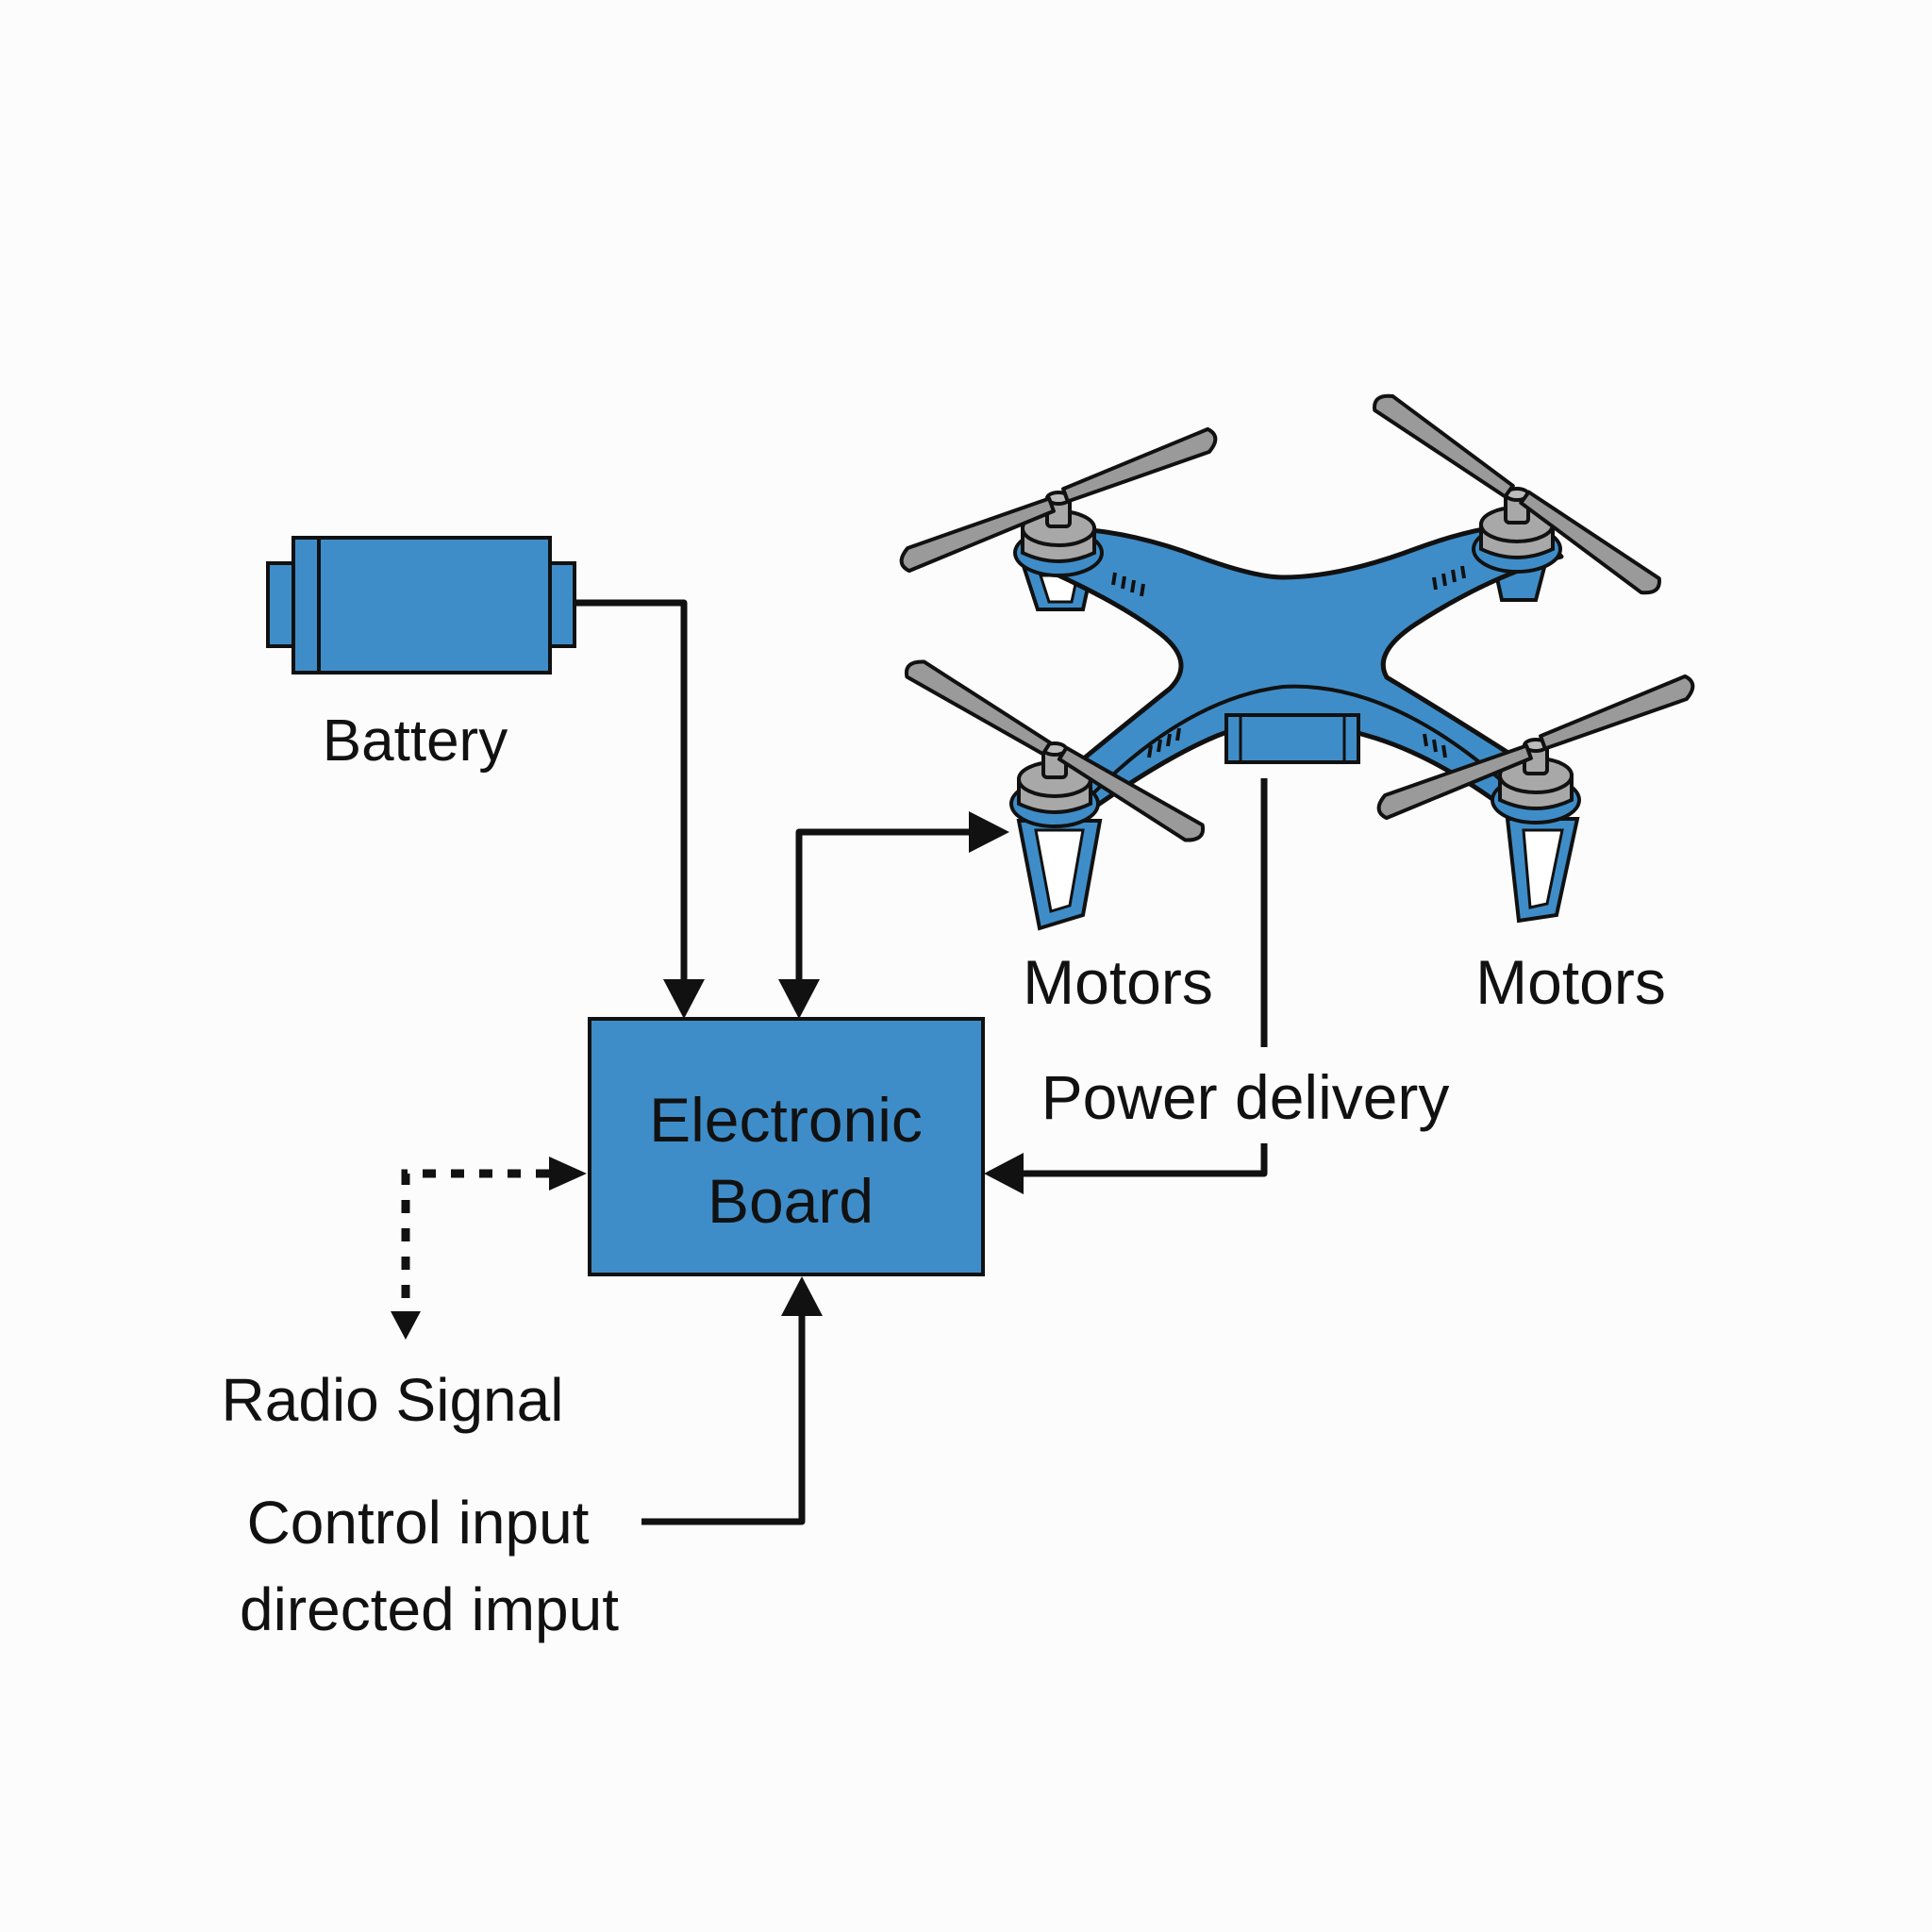 The height and width of the screenshot is (1932, 1932). I want to click on battery-label: Battery, so click(415, 741).